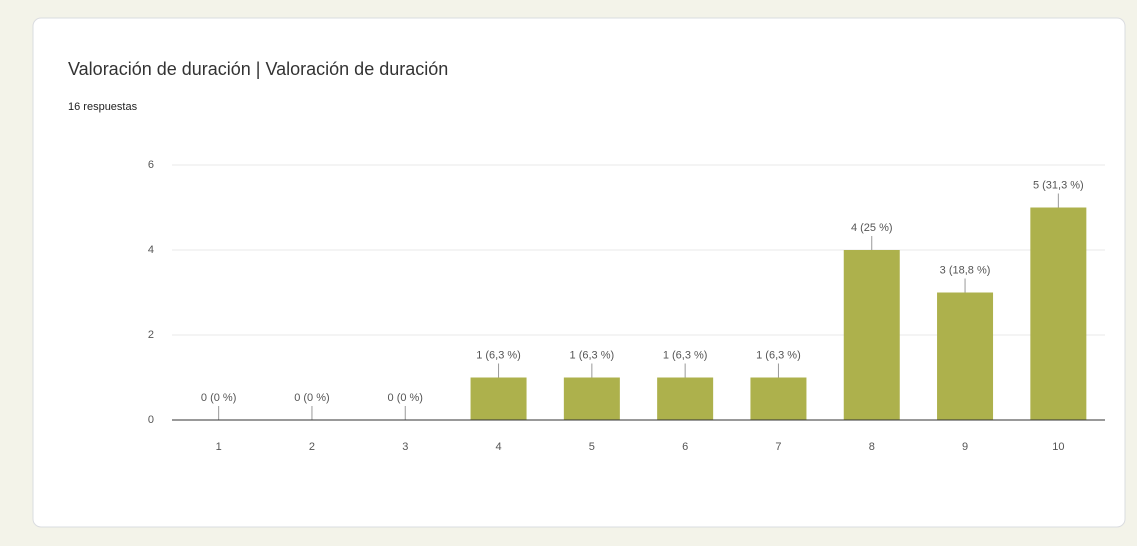 The width and height of the screenshot is (1137, 546). Describe the element at coordinates (219, 447) in the screenshot. I see `x-tick-label: 1` at that location.